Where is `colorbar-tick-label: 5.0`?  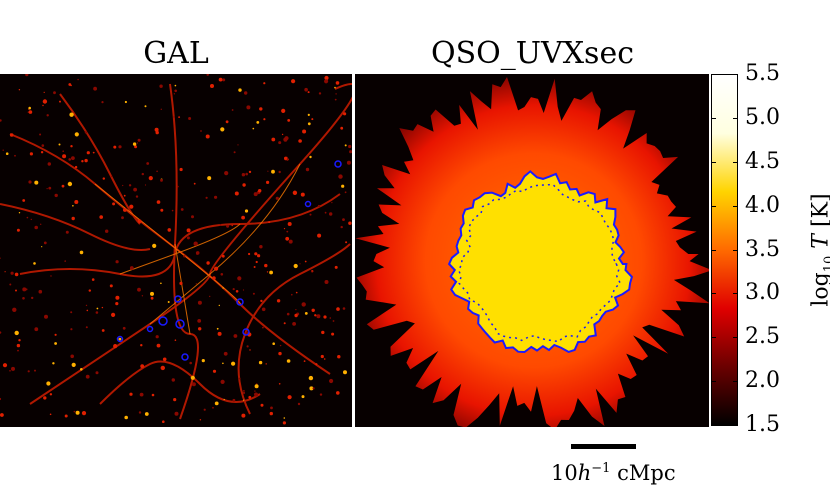
colorbar-tick-label: 5.0 is located at coordinates (762, 117).